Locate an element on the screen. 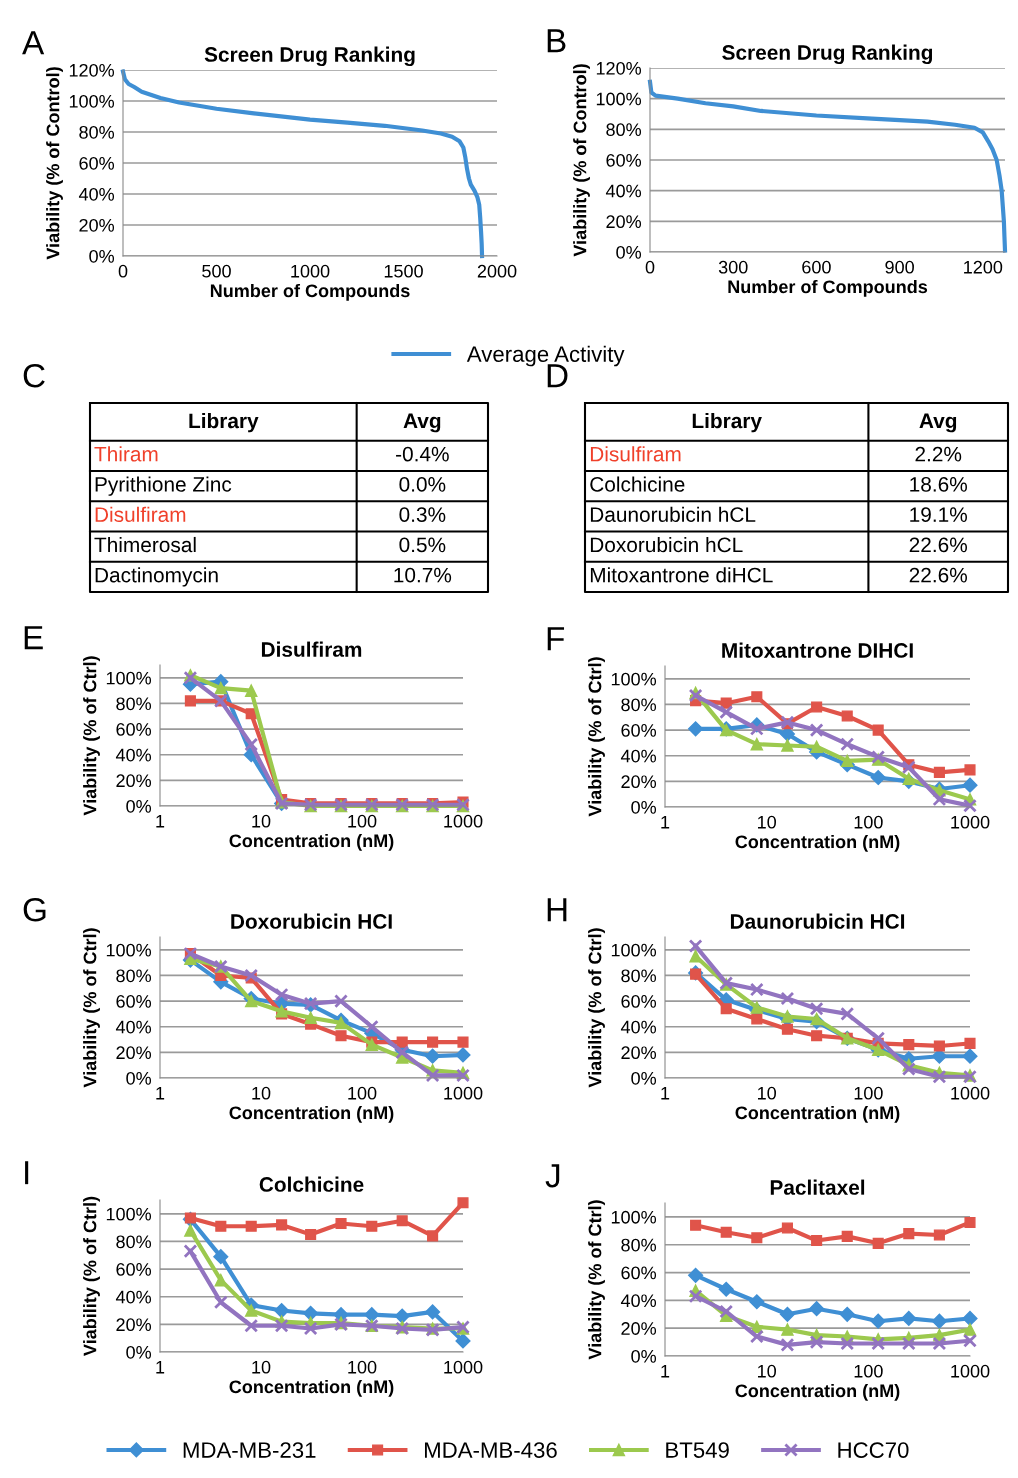 The height and width of the screenshot is (1478, 1018). text: J is located at coordinates (552, 1176).